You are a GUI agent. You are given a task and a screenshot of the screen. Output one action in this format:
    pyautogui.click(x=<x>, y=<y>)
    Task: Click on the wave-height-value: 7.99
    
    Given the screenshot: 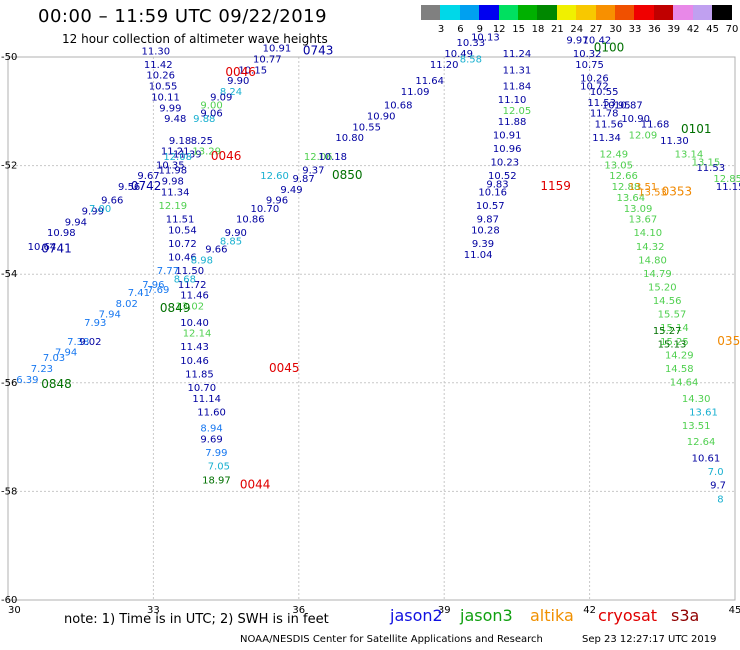 What is the action you would take?
    pyautogui.click(x=216, y=453)
    